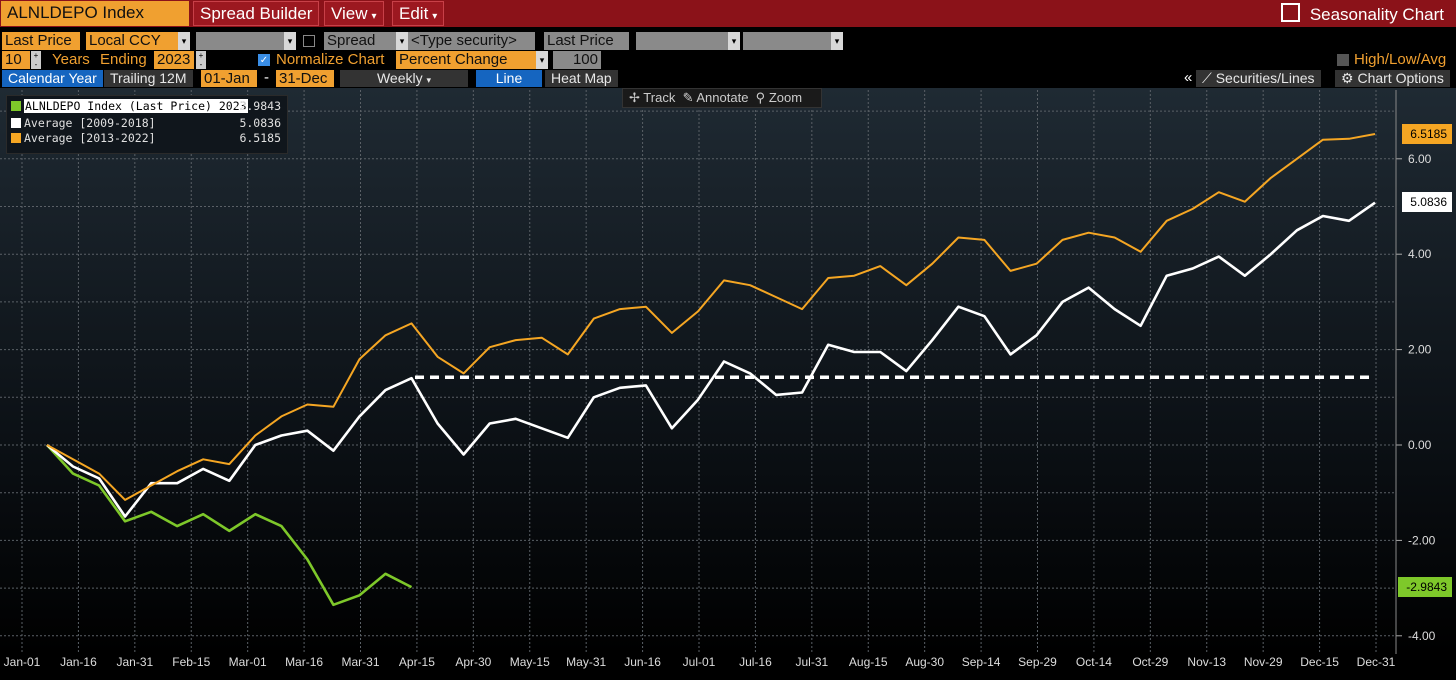  Describe the element at coordinates (256, 106) in the screenshot. I see `legend-value: -2.9843` at that location.